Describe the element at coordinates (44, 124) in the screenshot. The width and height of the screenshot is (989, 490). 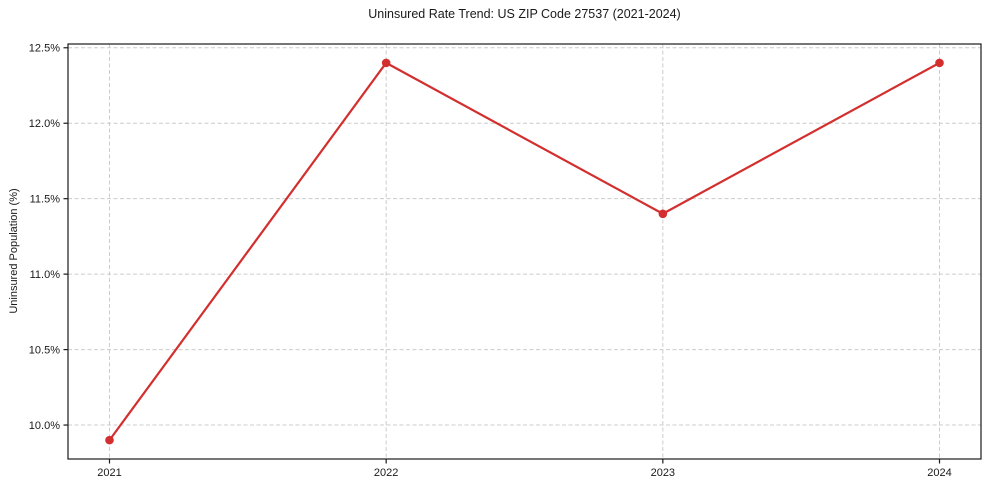
I see `y-tick-label: 12.0%` at that location.